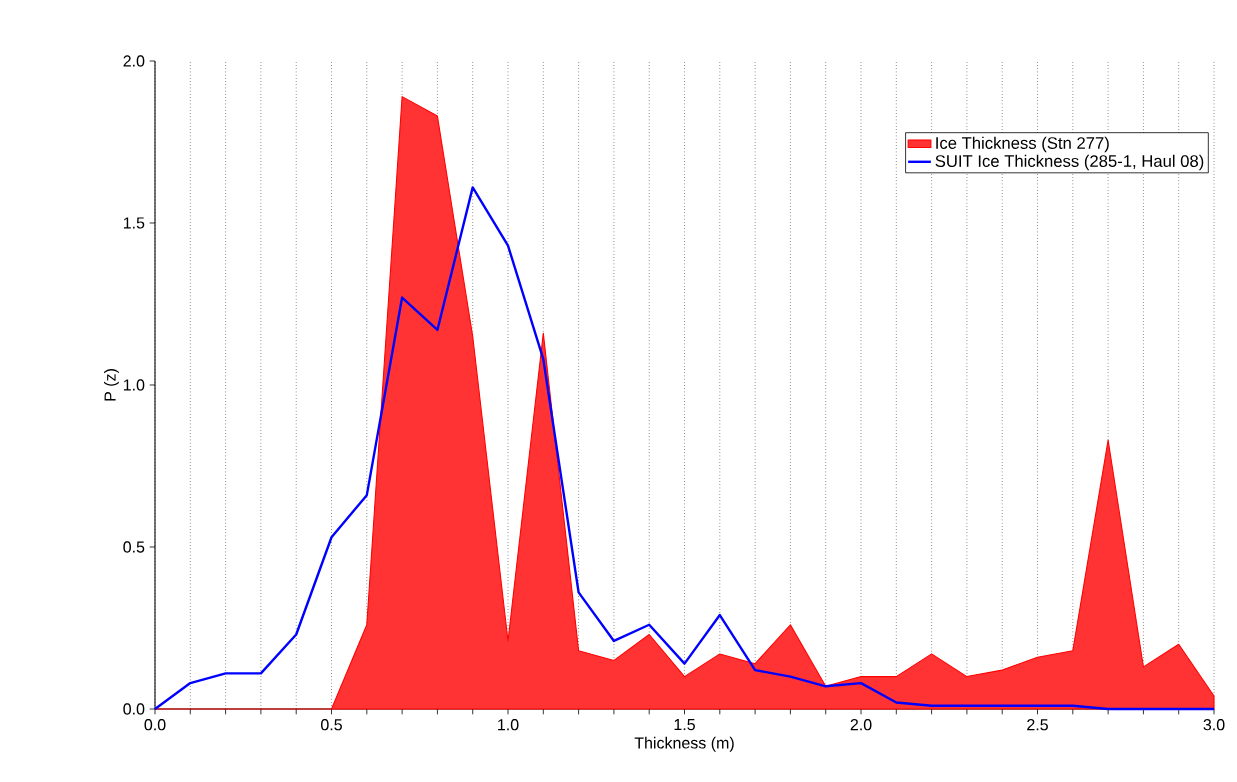 Image resolution: width=1237 pixels, height=782 pixels. What do you see at coordinates (111, 385) in the screenshot?
I see `y-axis-title: P (z)` at bounding box center [111, 385].